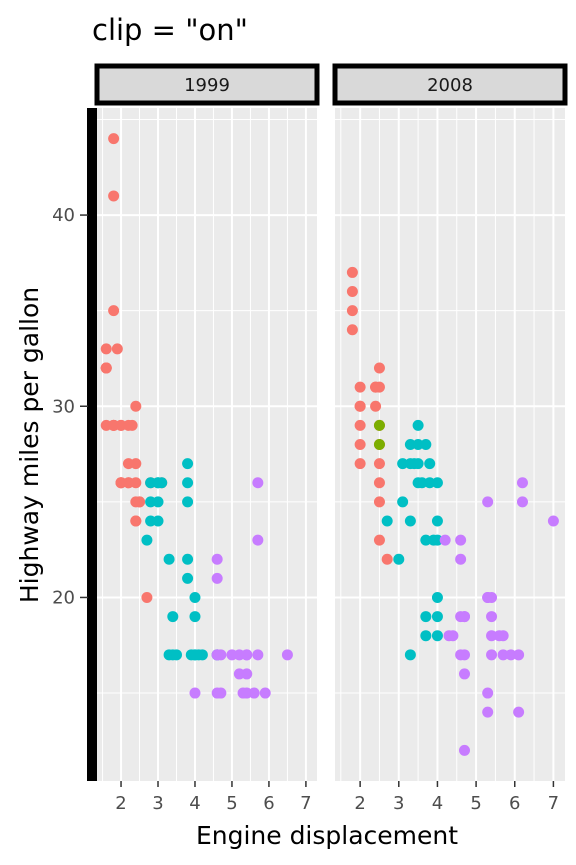 The width and height of the screenshot is (576, 865). What do you see at coordinates (337, 797) in the screenshot?
I see `x-axis: 2 3 4 5 6 7 2 3 4 5 6 7` at bounding box center [337, 797].